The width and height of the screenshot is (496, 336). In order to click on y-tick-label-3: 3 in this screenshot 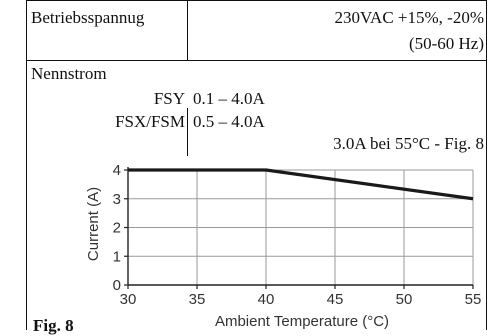, I will do `click(117, 199)`.